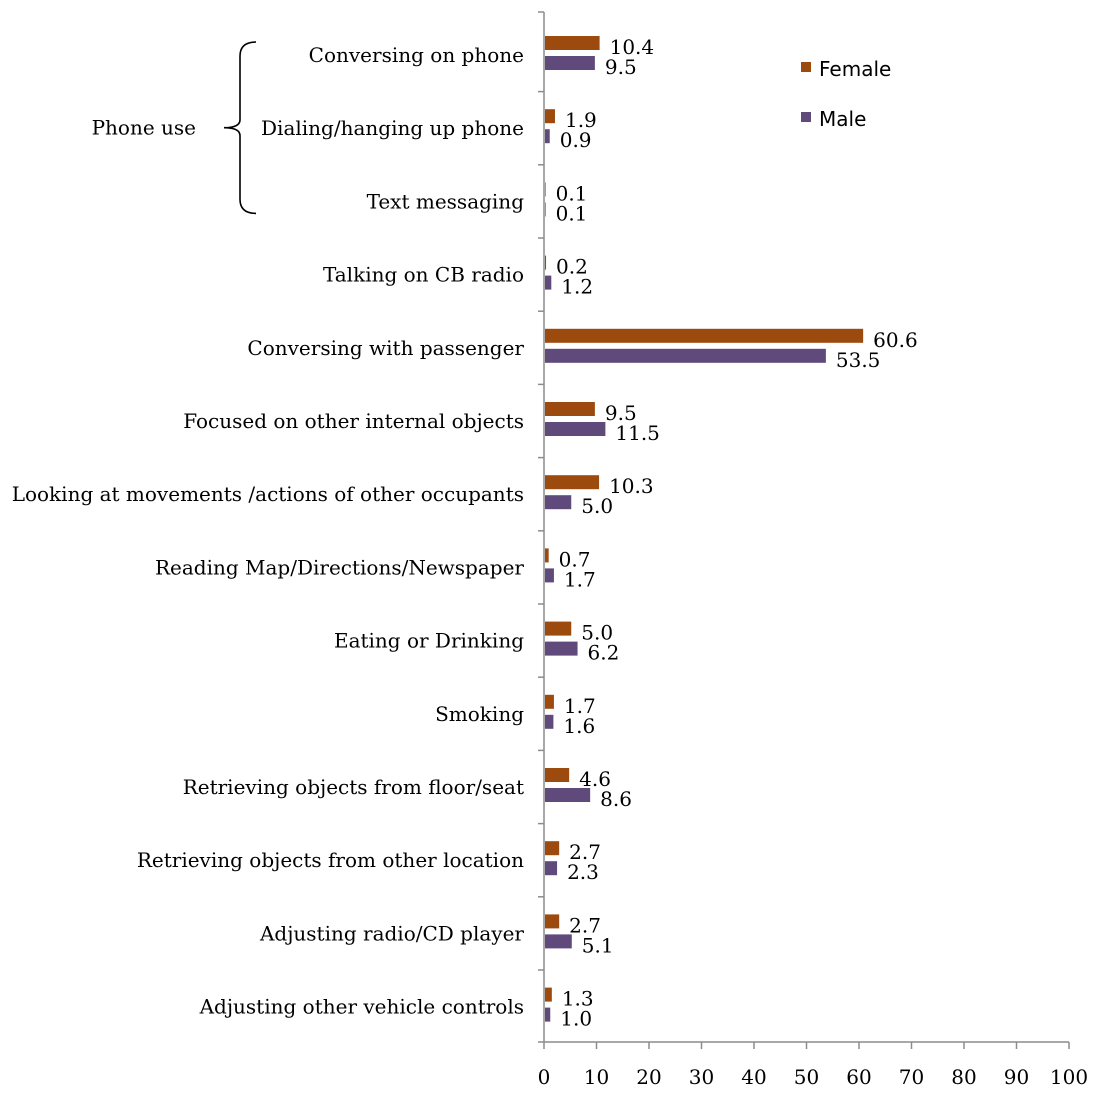 The height and width of the screenshot is (1093, 1093). I want to click on x-tick-label: 50, so click(806, 1077).